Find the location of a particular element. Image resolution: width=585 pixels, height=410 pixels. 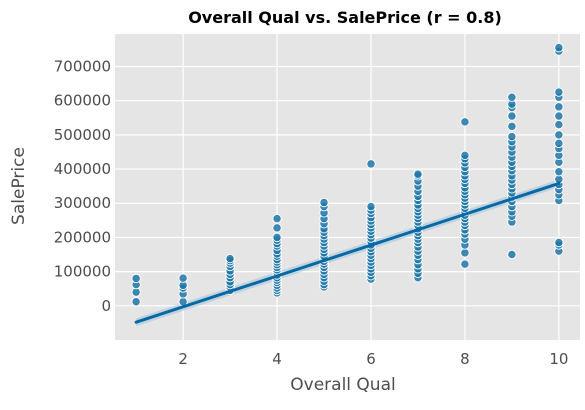

chart-title: Overall Qual vs. SalePrice (r = 0.8) is located at coordinates (345, 17).